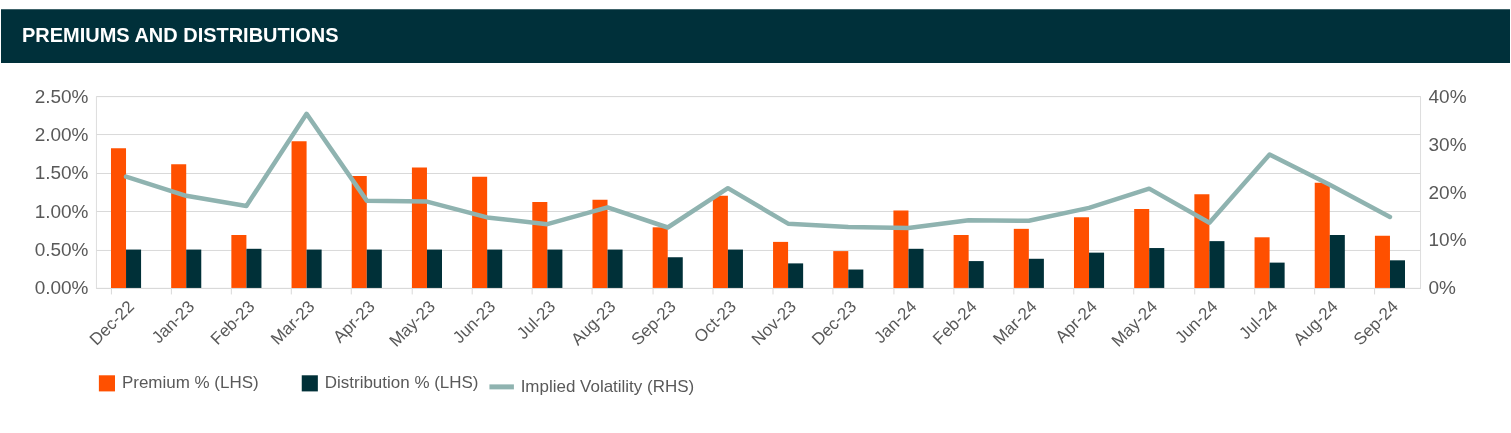  What do you see at coordinates (1447, 240) in the screenshot?
I see `y2-tick-label: 10%` at bounding box center [1447, 240].